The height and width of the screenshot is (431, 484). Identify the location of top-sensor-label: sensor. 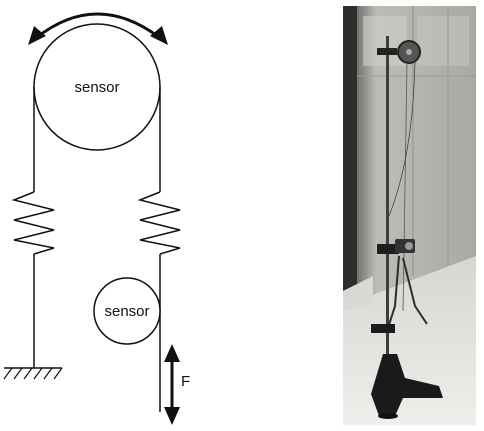
(96, 87).